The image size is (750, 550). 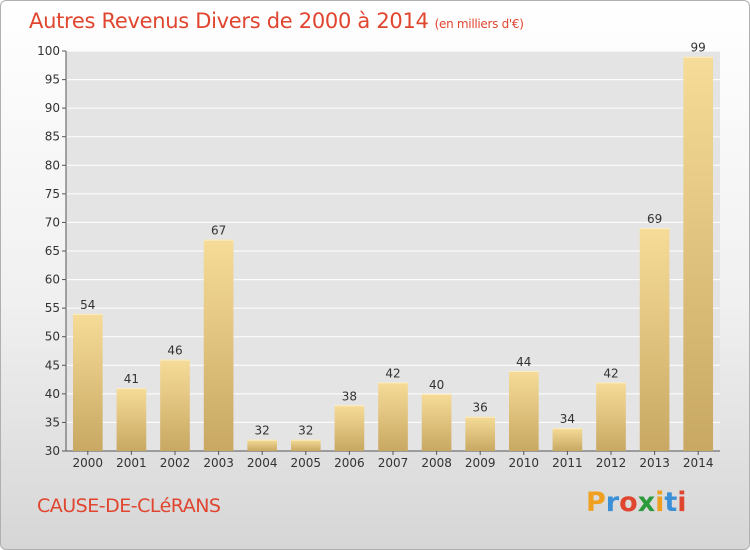 I want to click on x-tick-label: 2003, so click(x=218, y=463).